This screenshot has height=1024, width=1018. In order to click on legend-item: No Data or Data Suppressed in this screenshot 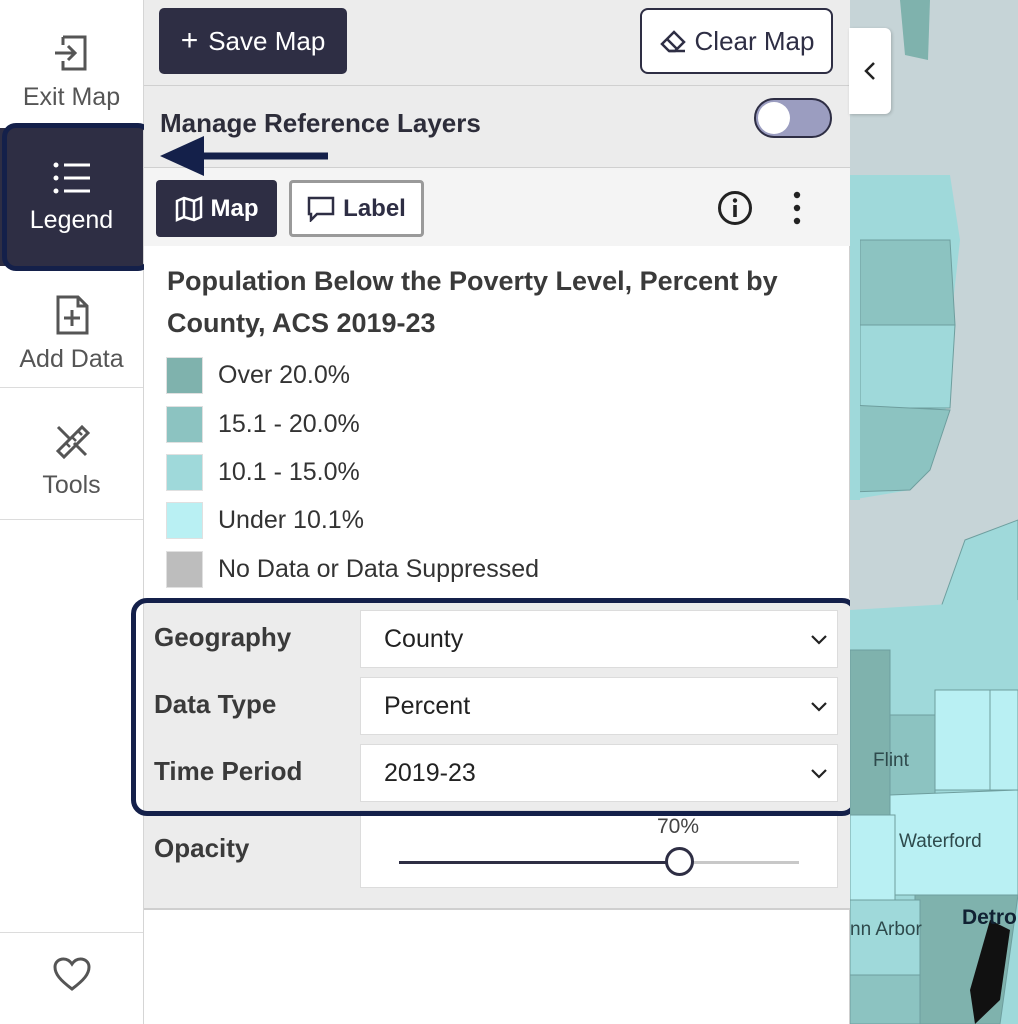, I will do `click(352, 569)`.